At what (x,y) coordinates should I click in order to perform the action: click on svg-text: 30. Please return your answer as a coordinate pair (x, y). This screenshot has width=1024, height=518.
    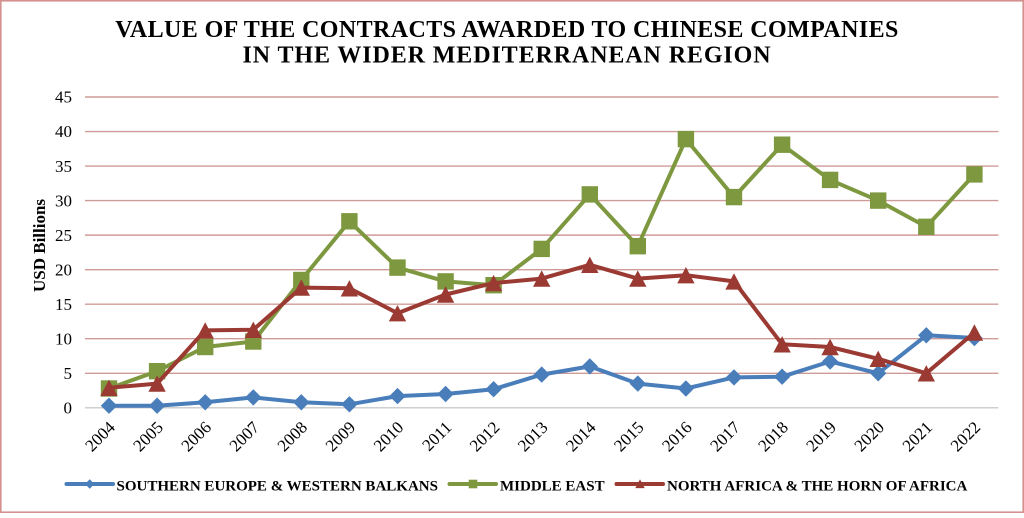
    Looking at the image, I should click on (63, 200).